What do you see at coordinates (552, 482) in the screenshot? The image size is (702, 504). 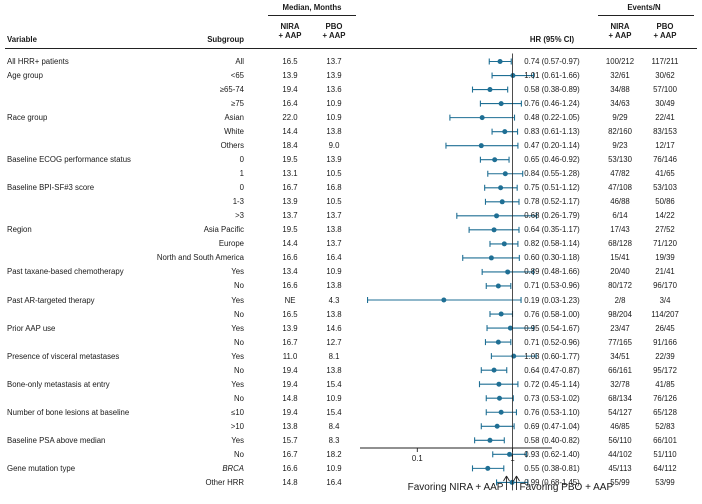 I see `row-hr-ci: 0.99 (0.68-1.45)` at bounding box center [552, 482].